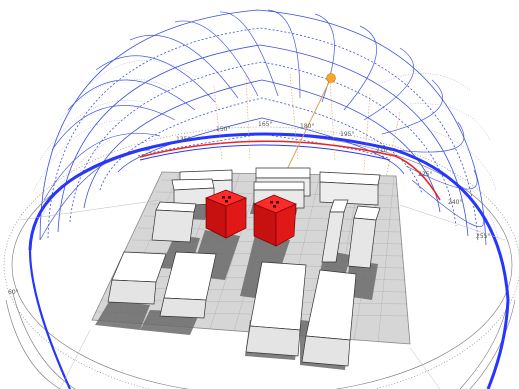 The image size is (519, 389). Describe the element at coordinates (455, 202) in the screenshot. I see `azimuth-label: 240°` at that location.